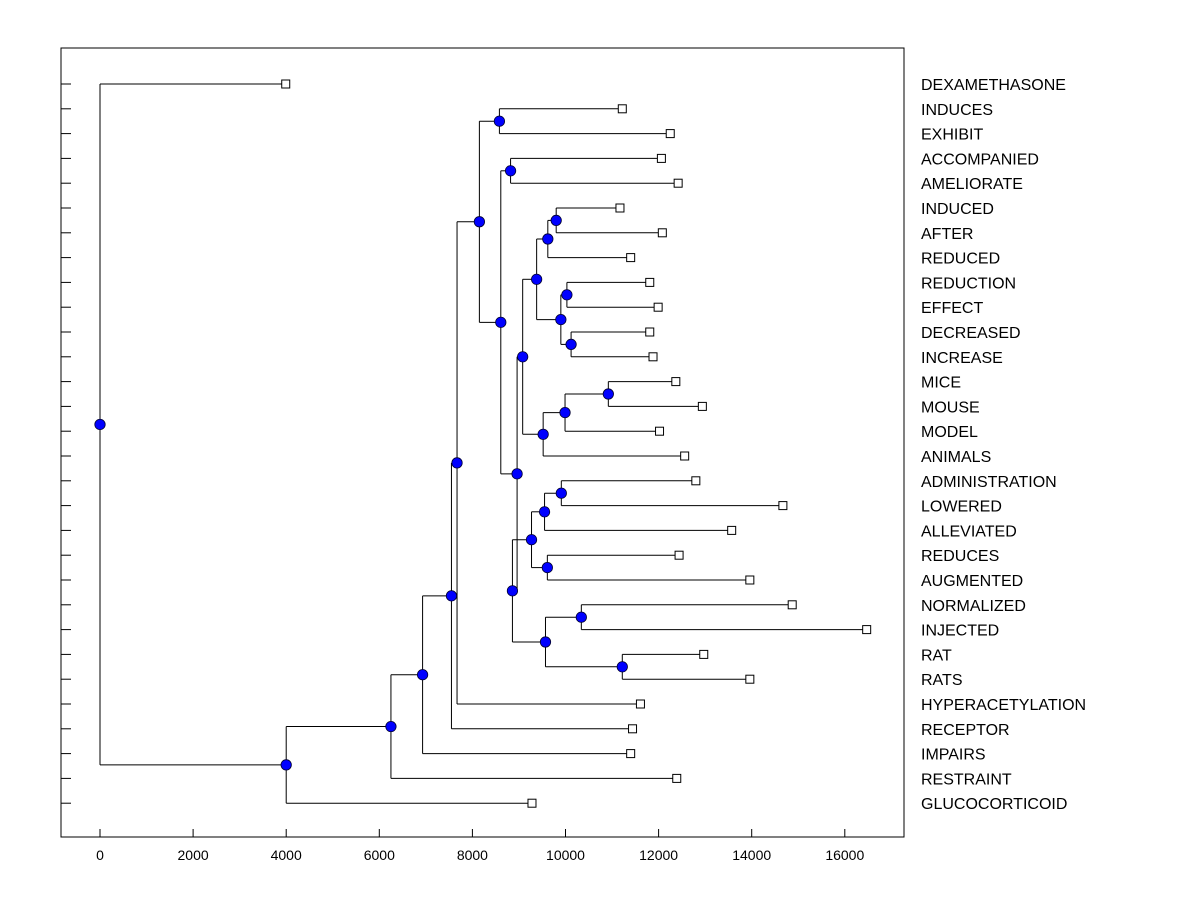 The image size is (1200, 900). Describe the element at coordinates (100, 855) in the screenshot. I see `x-tick-label: 0` at that location.